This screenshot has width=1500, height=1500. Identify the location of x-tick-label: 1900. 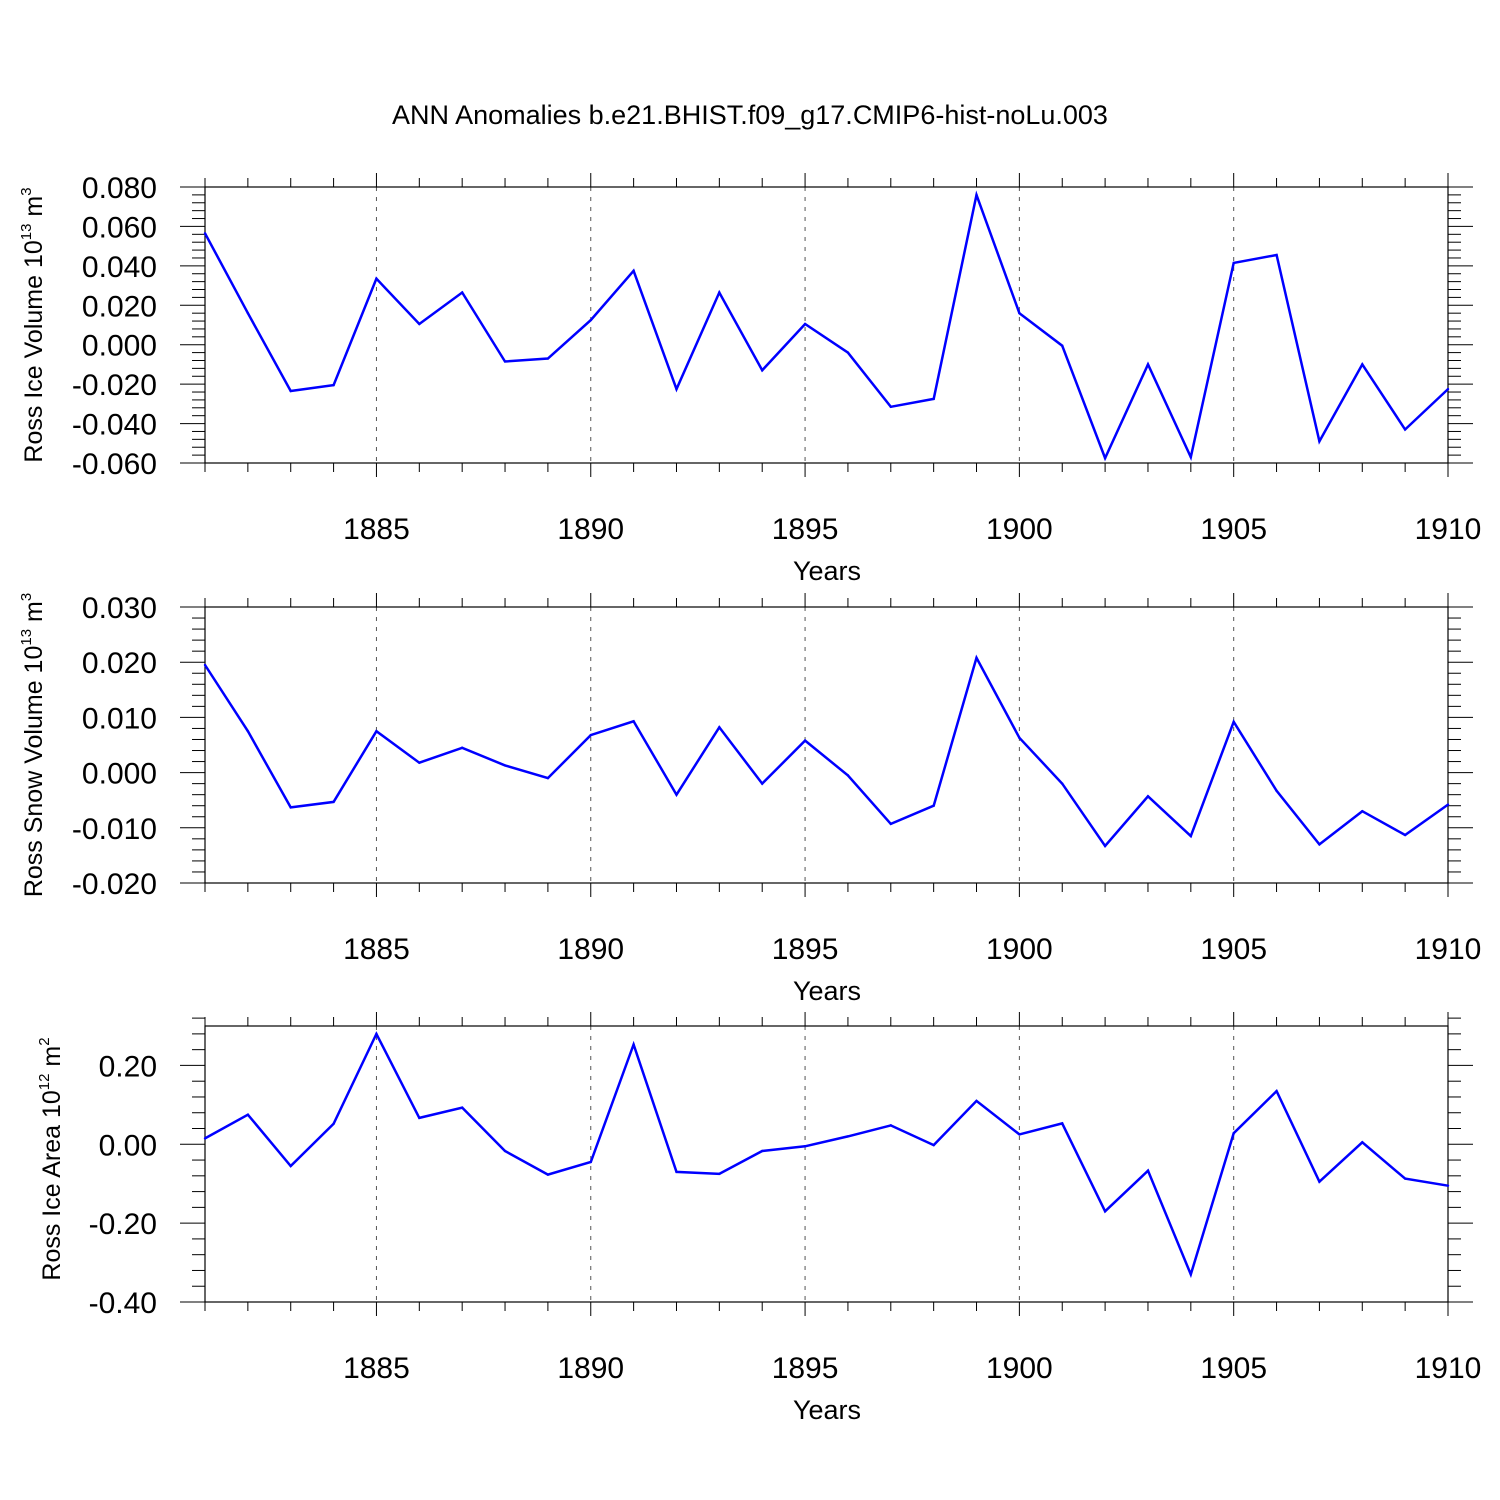
(1019, 1368).